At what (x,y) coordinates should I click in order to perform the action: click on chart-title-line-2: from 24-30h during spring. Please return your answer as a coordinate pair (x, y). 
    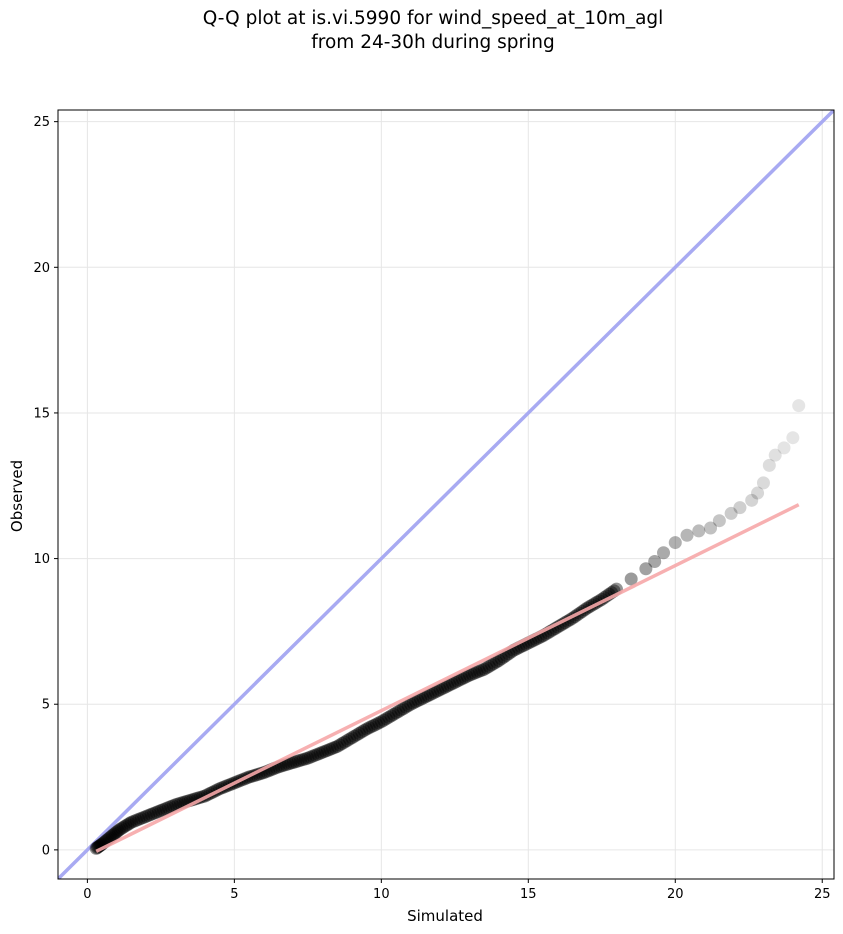
    Looking at the image, I should click on (432, 42).